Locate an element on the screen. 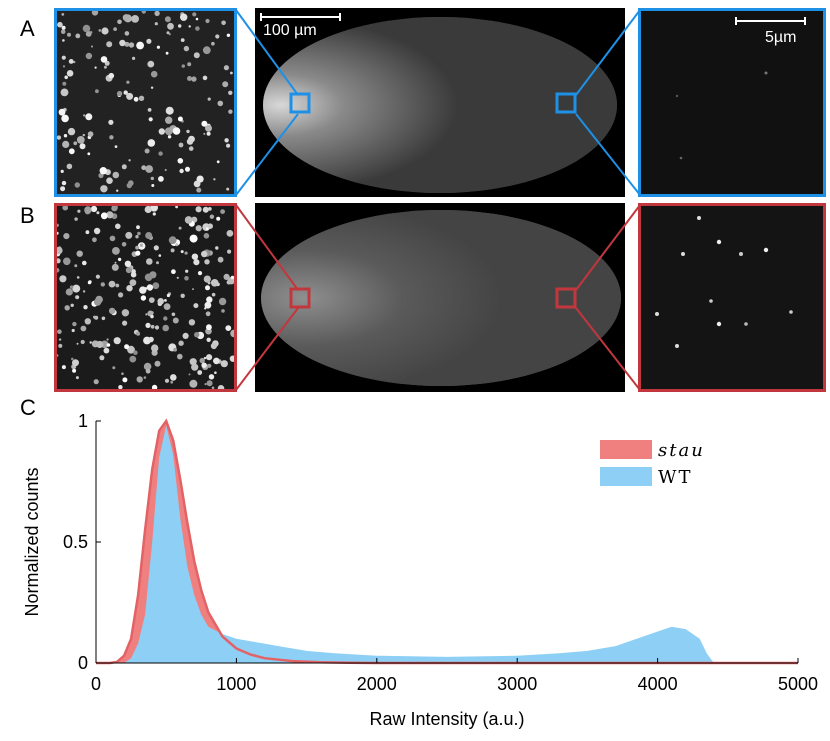 Image resolution: width=830 pixels, height=741 pixels. legend: stau WT is located at coordinates (652, 464).